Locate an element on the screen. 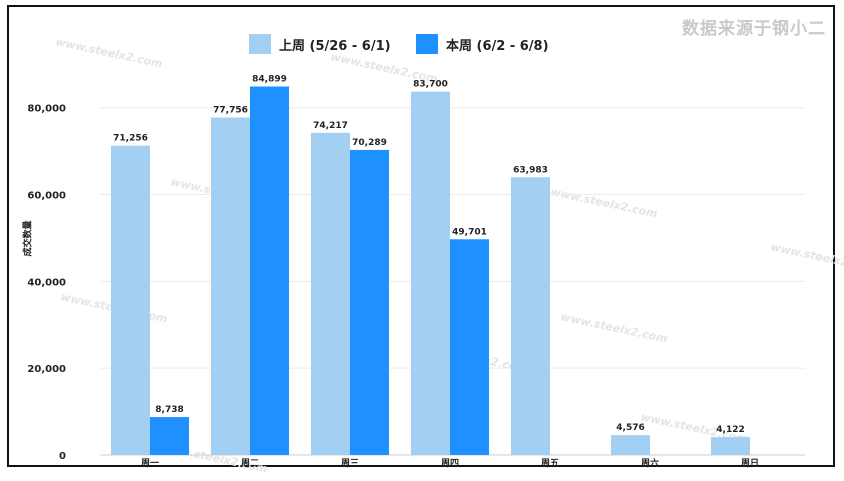 This screenshot has width=844, height=481. x-tick-label: 周四 is located at coordinates (450, 463).